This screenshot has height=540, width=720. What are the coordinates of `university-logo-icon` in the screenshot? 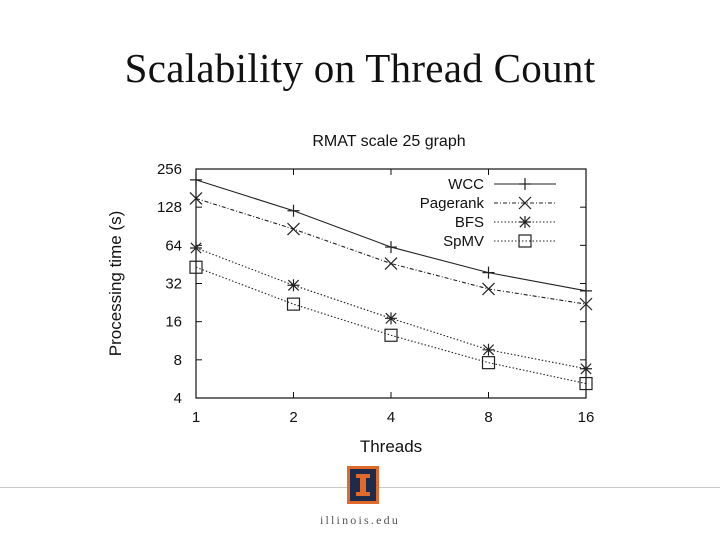 It's located at (363, 485).